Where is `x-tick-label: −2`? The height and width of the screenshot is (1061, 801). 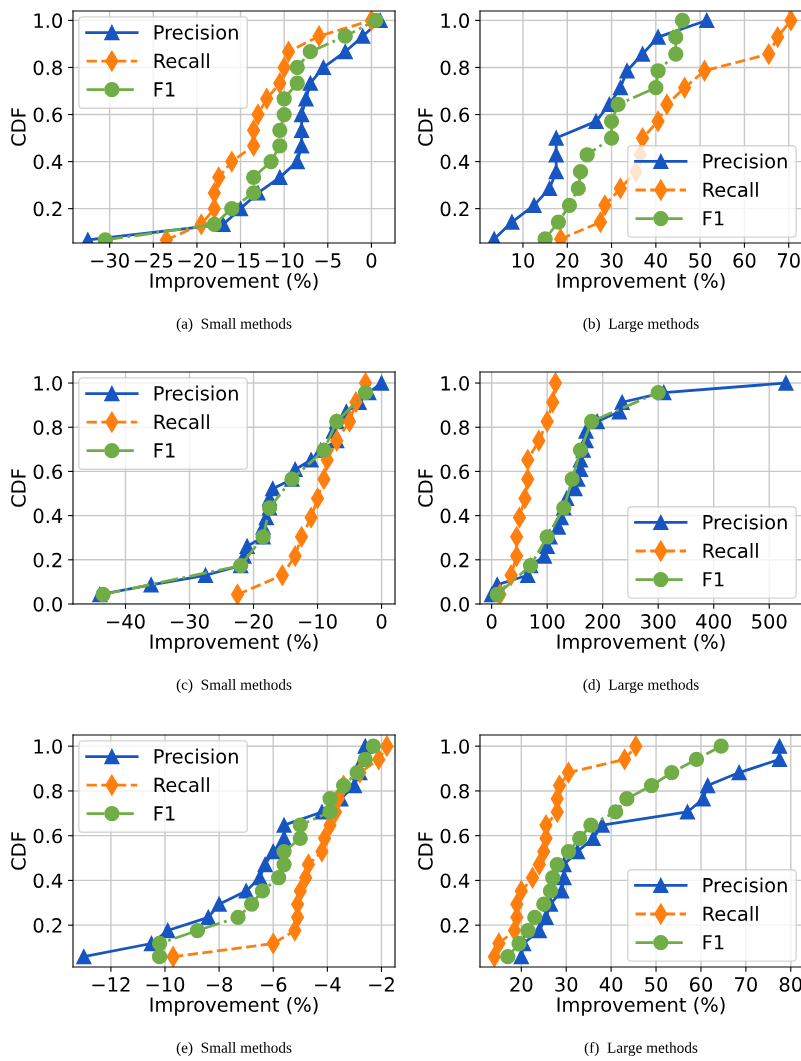 x-tick-label: −2 is located at coordinates (381, 984).